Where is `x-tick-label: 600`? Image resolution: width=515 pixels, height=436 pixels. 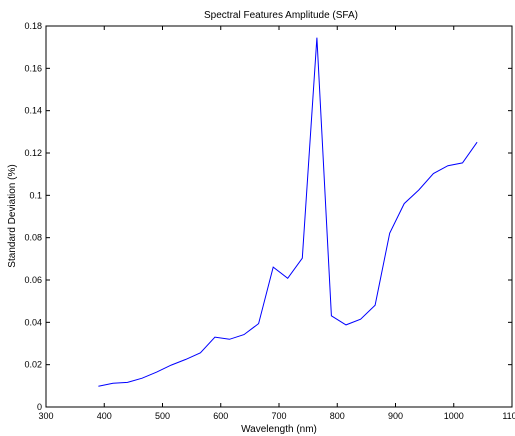 x-tick-label: 600 is located at coordinates (220, 416).